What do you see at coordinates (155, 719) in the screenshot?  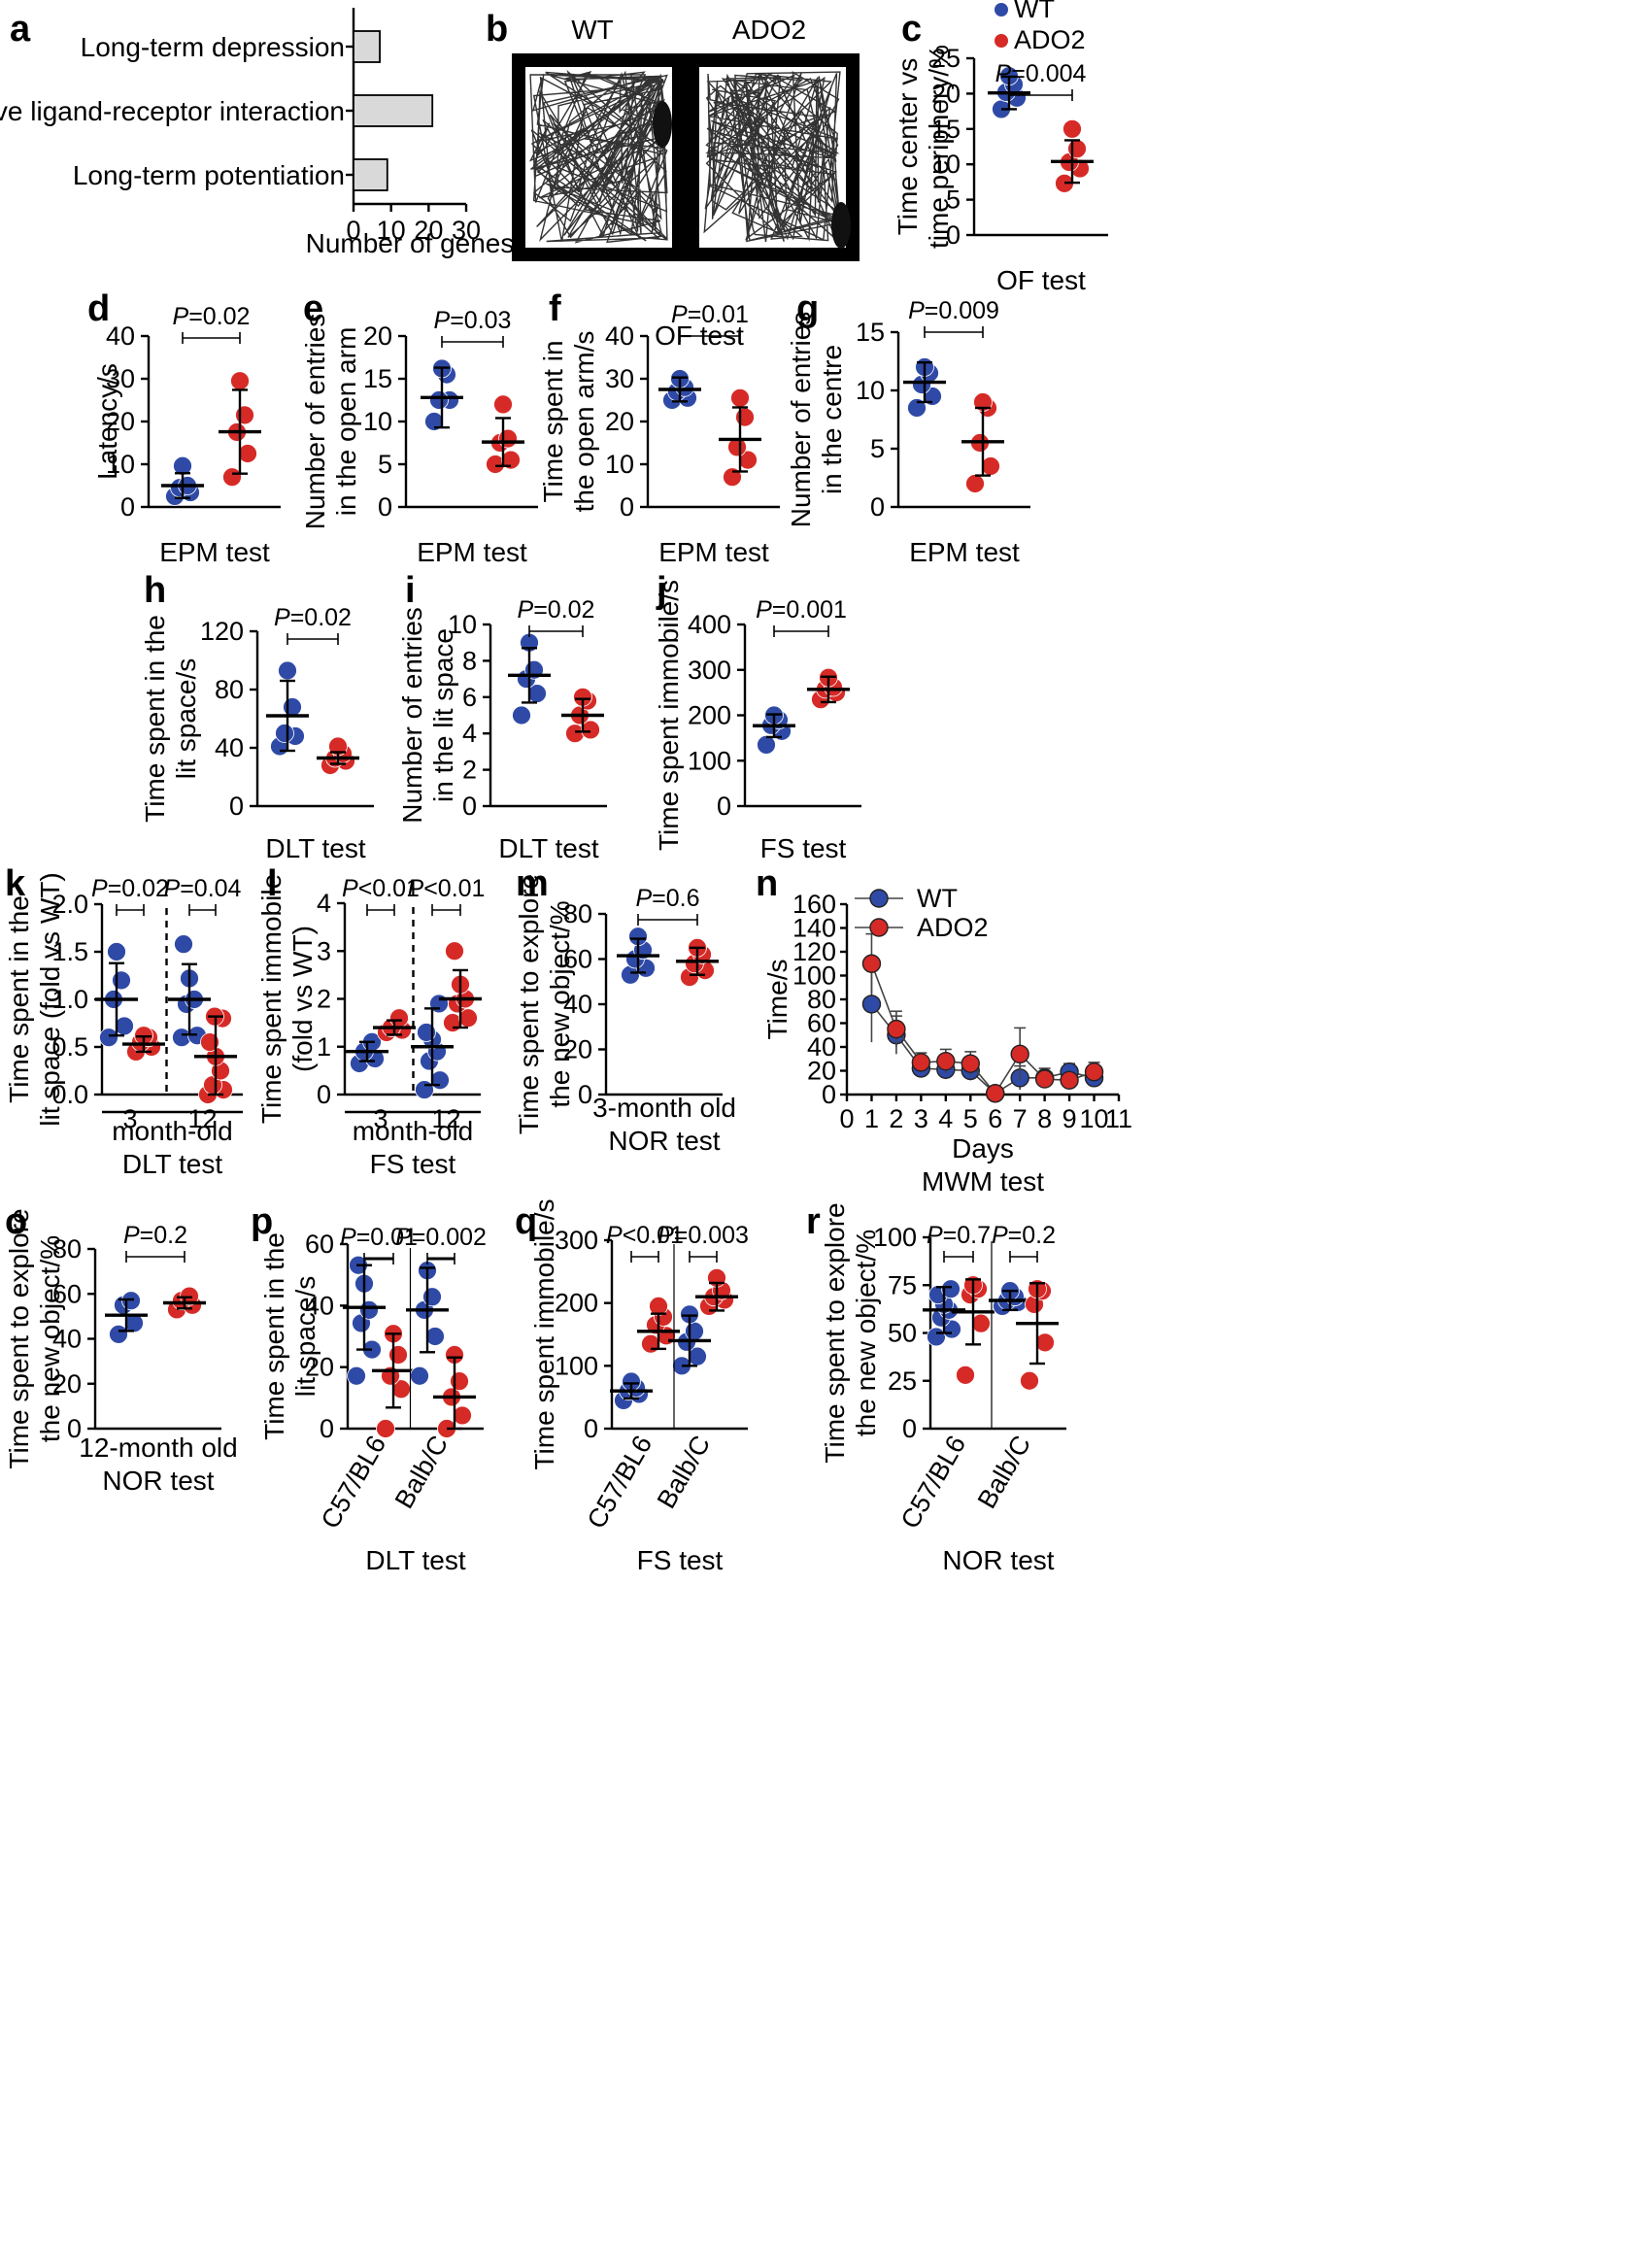 I see `y-axis-label-line: Time spent in the` at bounding box center [155, 719].